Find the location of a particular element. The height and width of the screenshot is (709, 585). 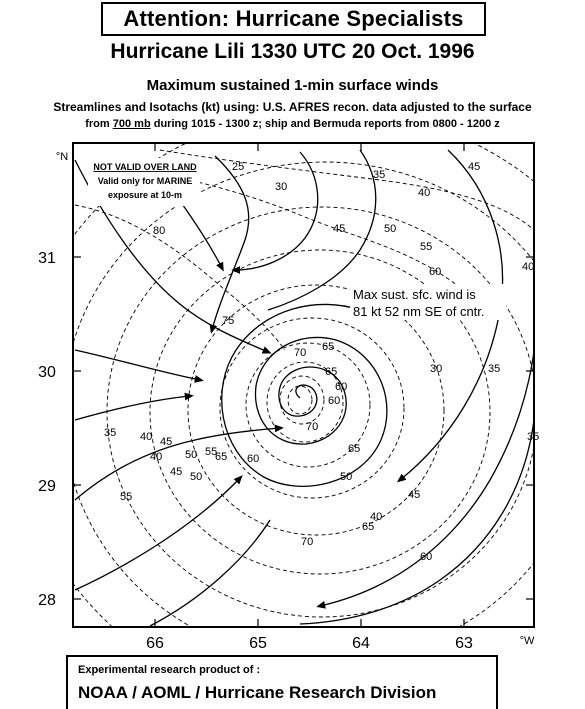

warning-line-2: Valid only for MARINE is located at coordinates (145, 181).